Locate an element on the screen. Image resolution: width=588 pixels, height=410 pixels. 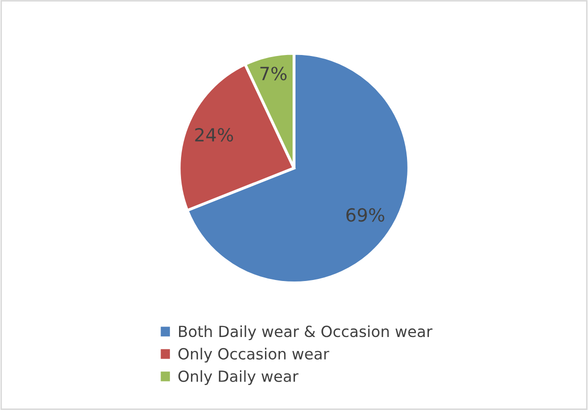
data-label: 24% is located at coordinates (214, 135).